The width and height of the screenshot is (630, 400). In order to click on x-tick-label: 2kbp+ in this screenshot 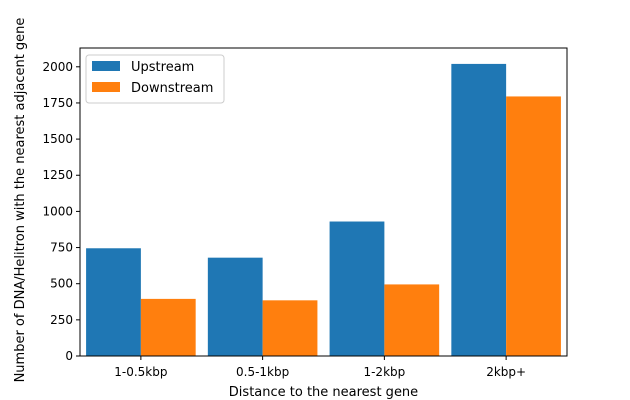, I will do `click(506, 372)`.